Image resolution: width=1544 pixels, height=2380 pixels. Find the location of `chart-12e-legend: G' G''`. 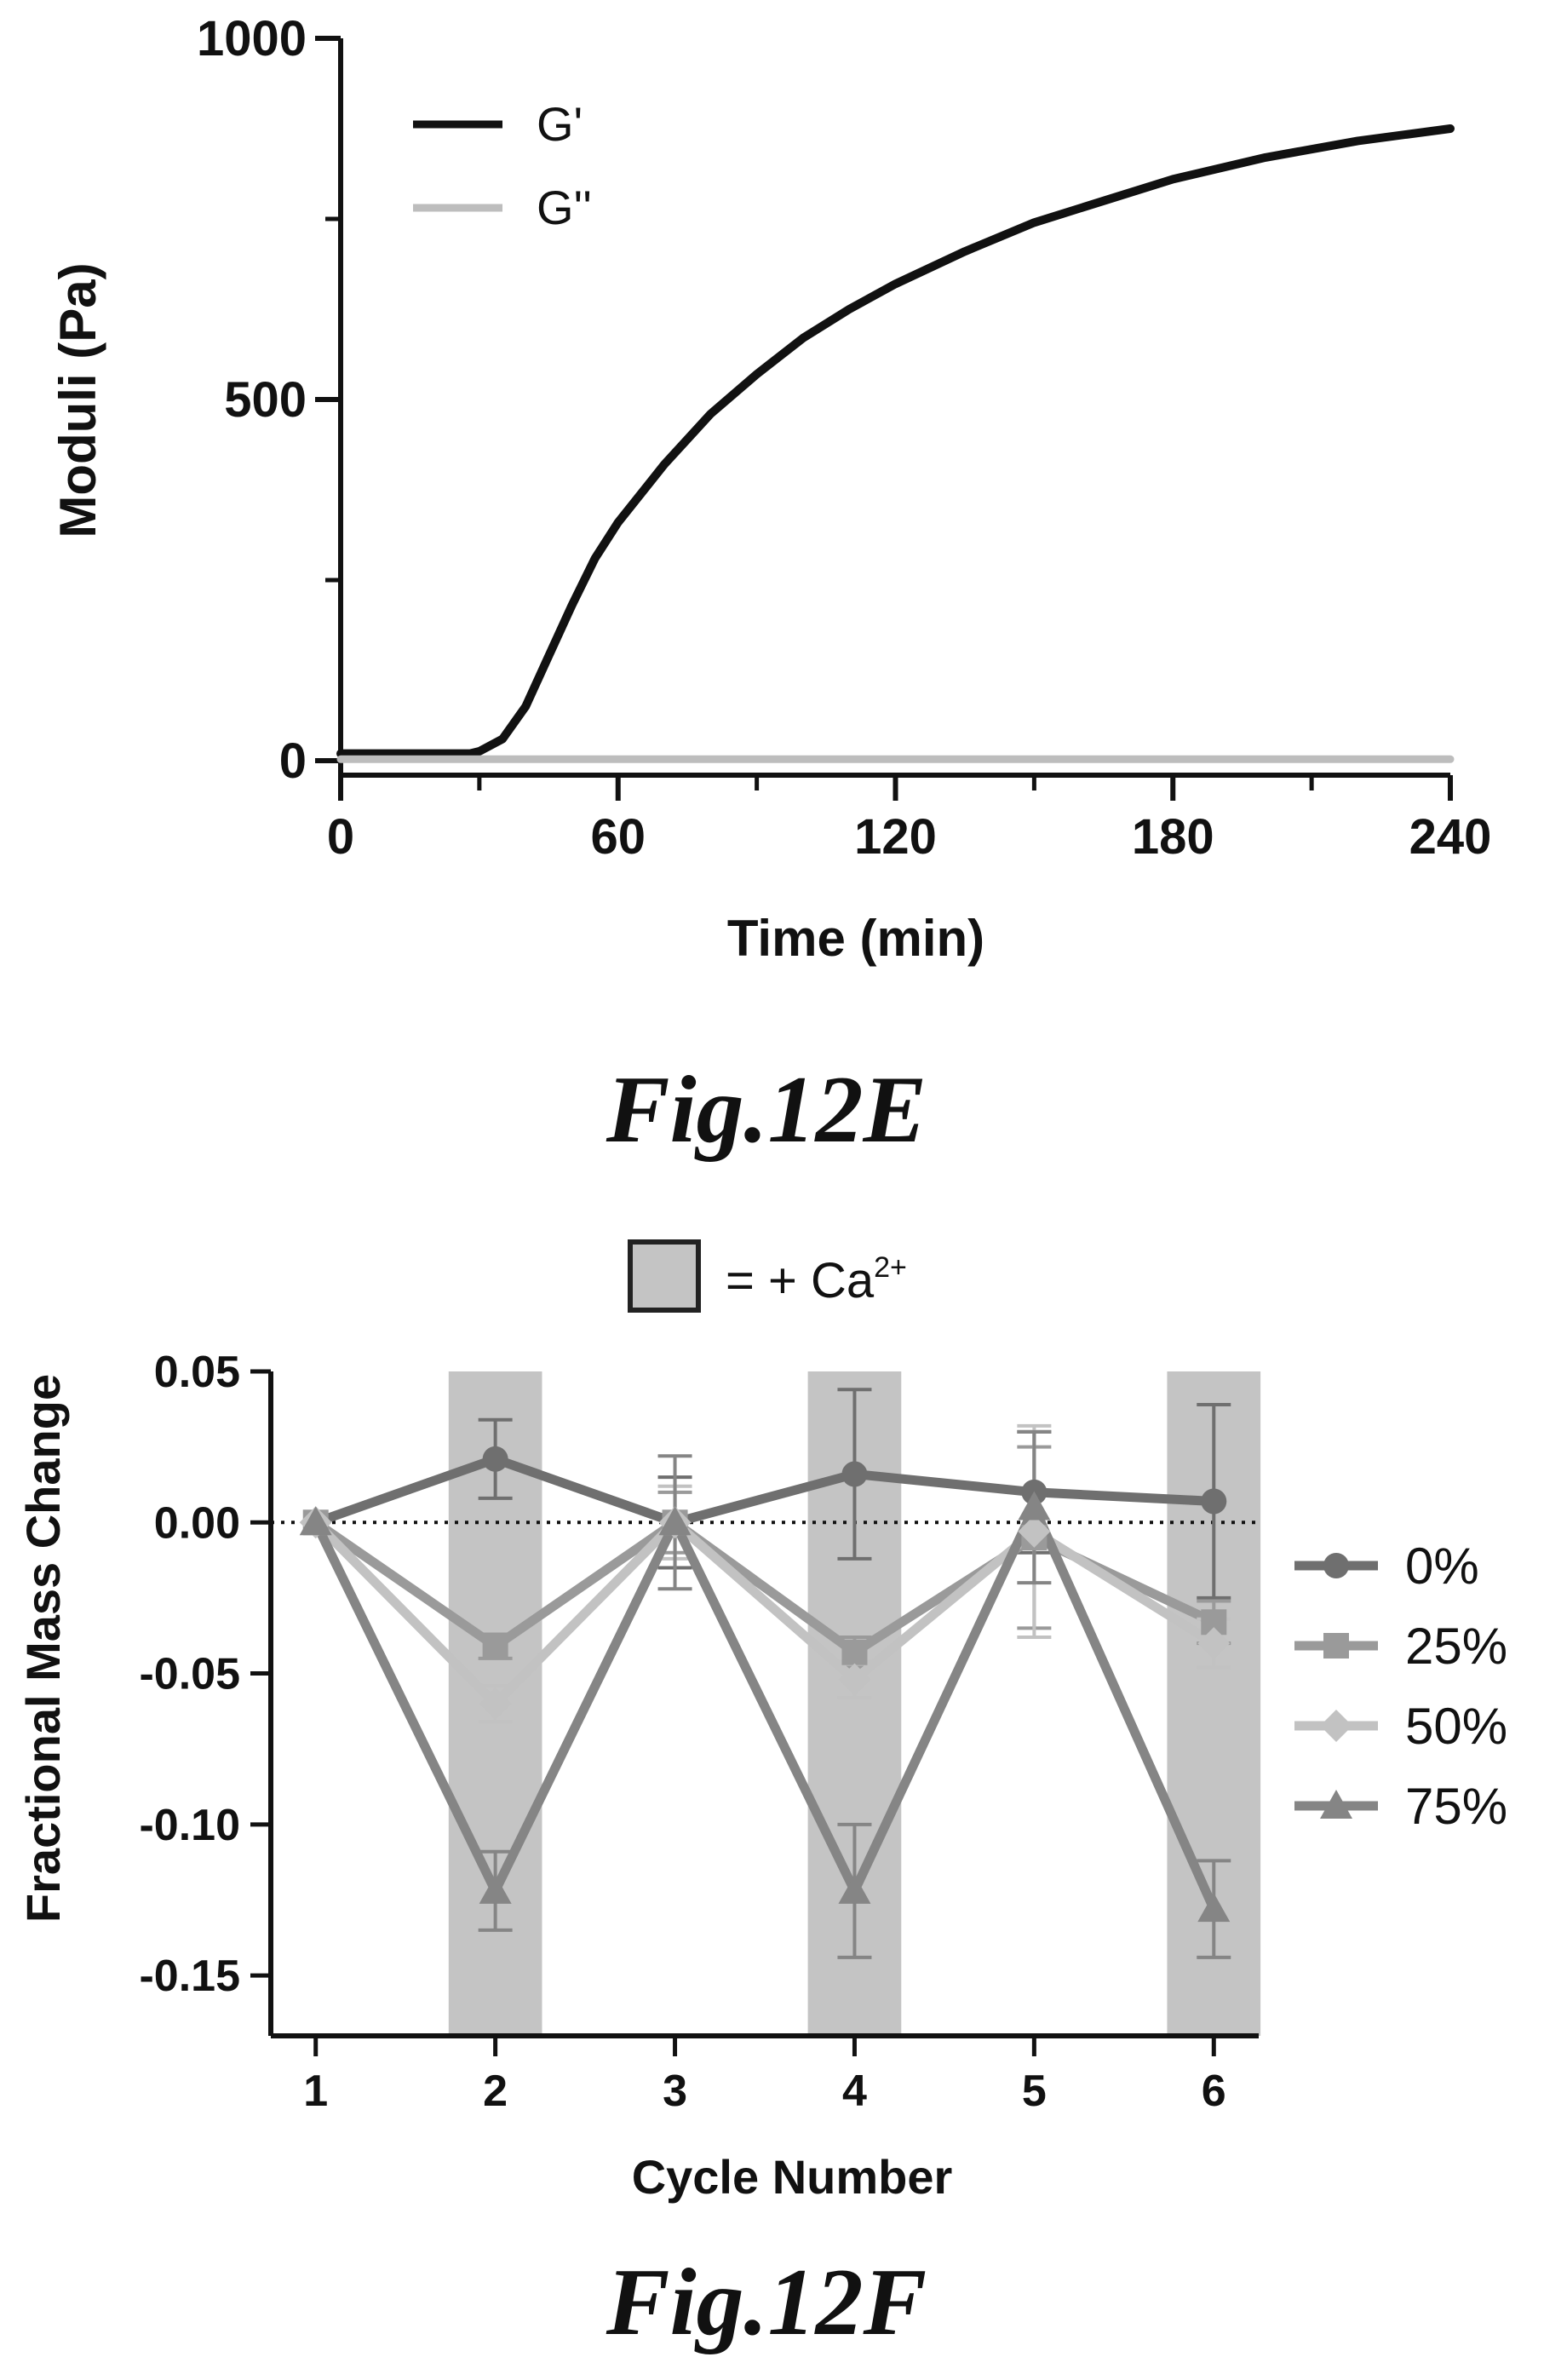

chart-12e-legend: G' G'' is located at coordinates (502, 166).